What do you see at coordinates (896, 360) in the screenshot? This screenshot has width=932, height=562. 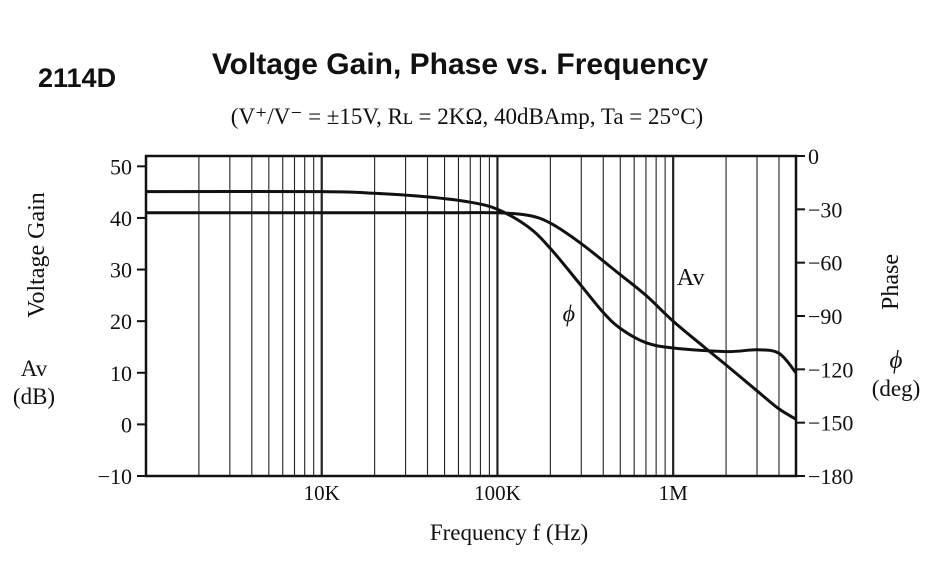 I see `y-right-unit-symbol: ϕ` at bounding box center [896, 360].